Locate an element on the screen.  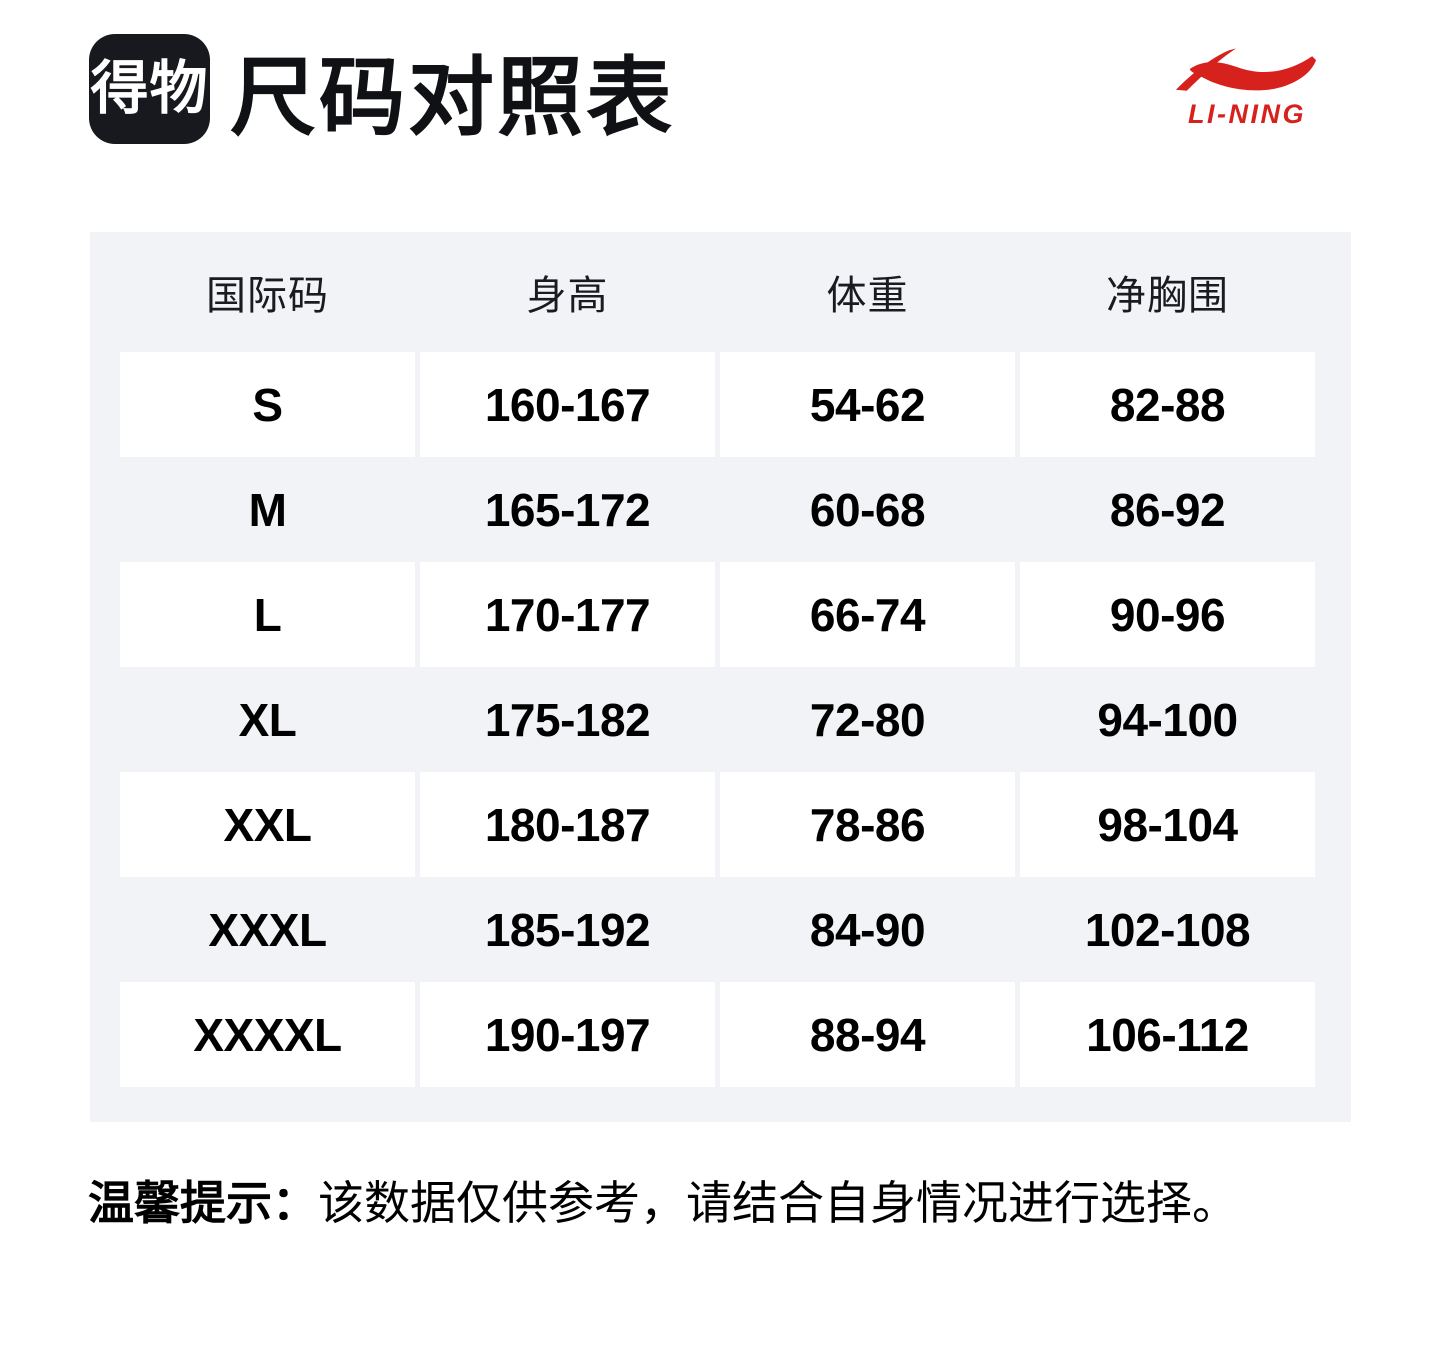
cell-weight: 66-74 is located at coordinates (867, 614).